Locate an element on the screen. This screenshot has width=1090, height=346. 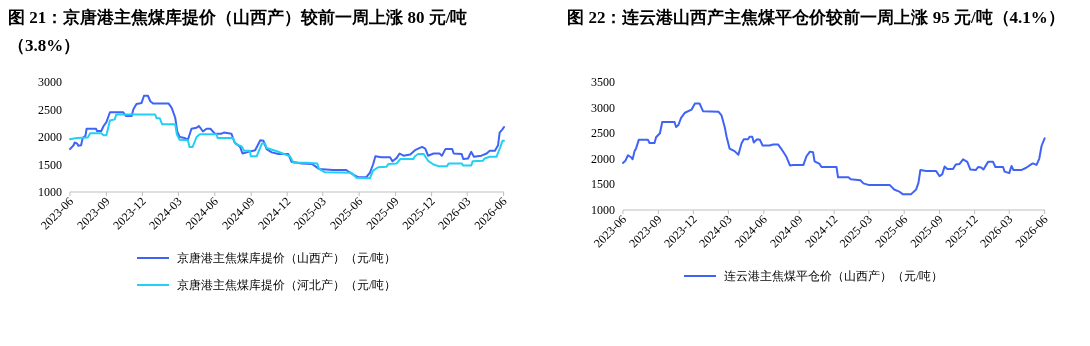
chart-title: 图 22：连云港山西产主焦煤平仓价较前一周上涨 95 元/吨（4.1%） is located at coordinates (816, 18).